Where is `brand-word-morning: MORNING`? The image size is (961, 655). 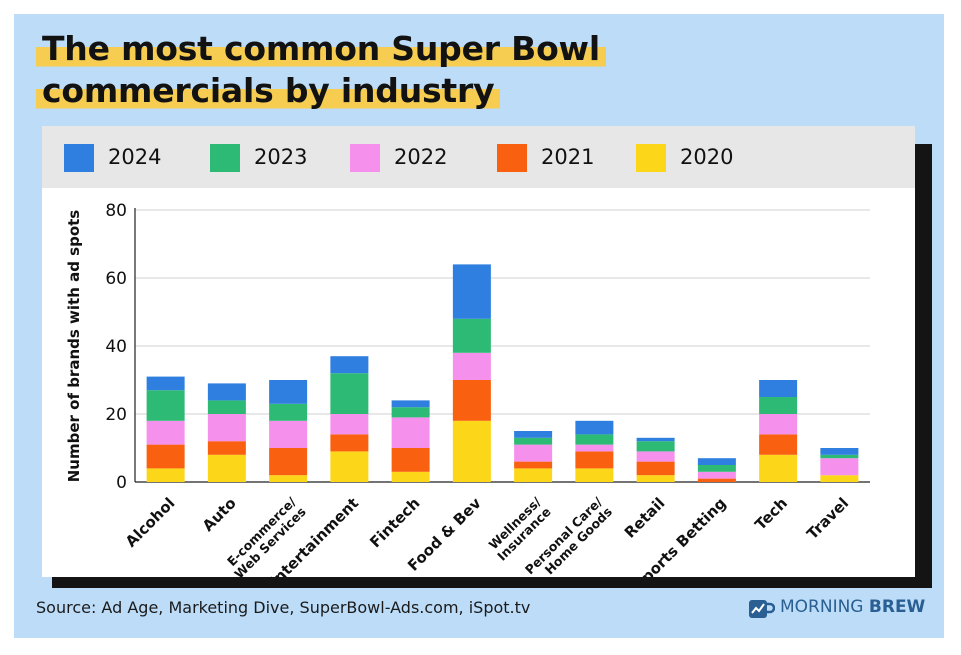
brand-word-morning: MORNING is located at coordinates (822, 607).